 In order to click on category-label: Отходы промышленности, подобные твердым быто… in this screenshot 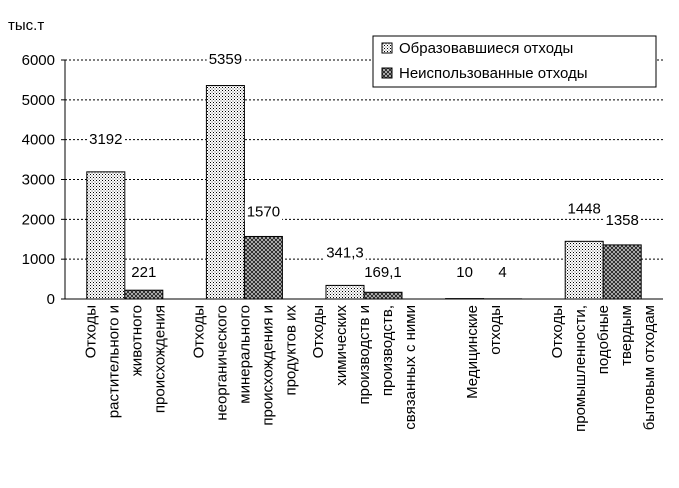, I will do `click(603, 368)`.